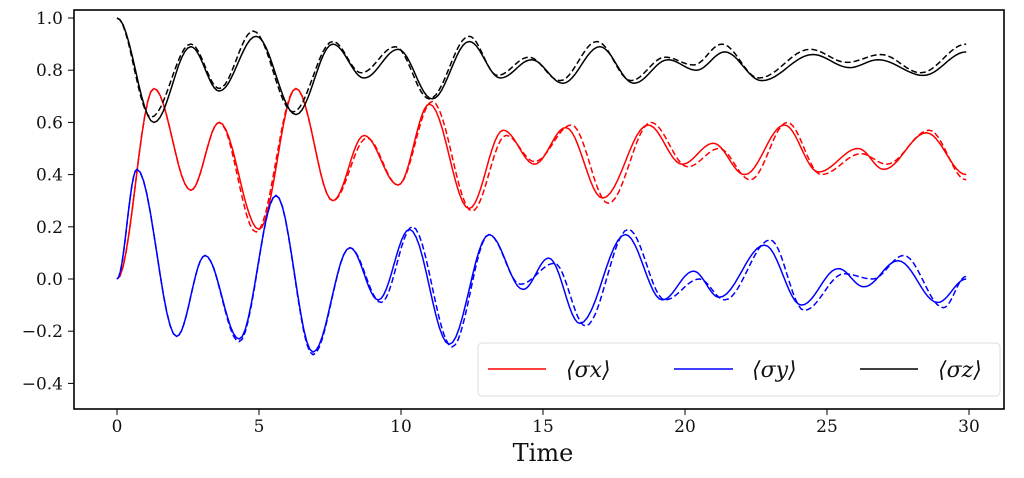 The width and height of the screenshot is (1024, 478). I want to click on x-tick-label: 5, so click(259, 427).